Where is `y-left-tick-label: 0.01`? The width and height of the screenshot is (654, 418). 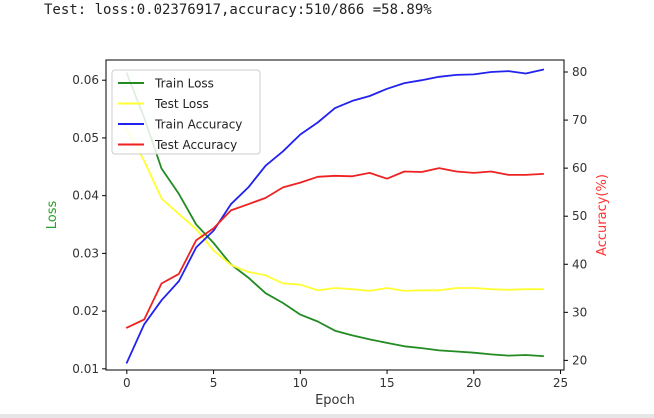 y-left-tick-label: 0.01 is located at coordinates (85, 369).